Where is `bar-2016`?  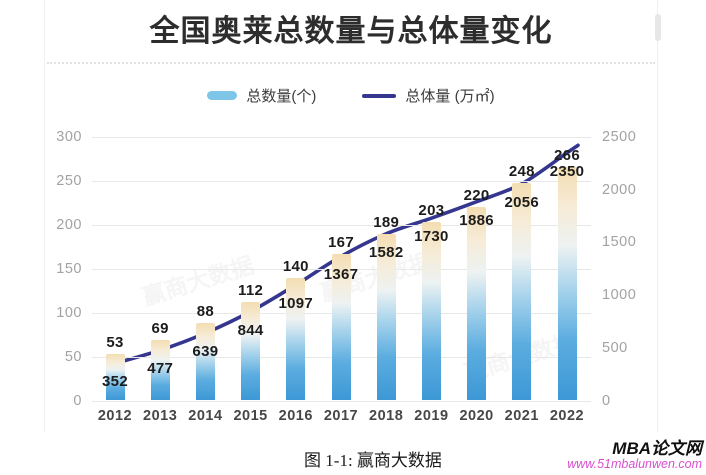
bar-2016 is located at coordinates (296, 339).